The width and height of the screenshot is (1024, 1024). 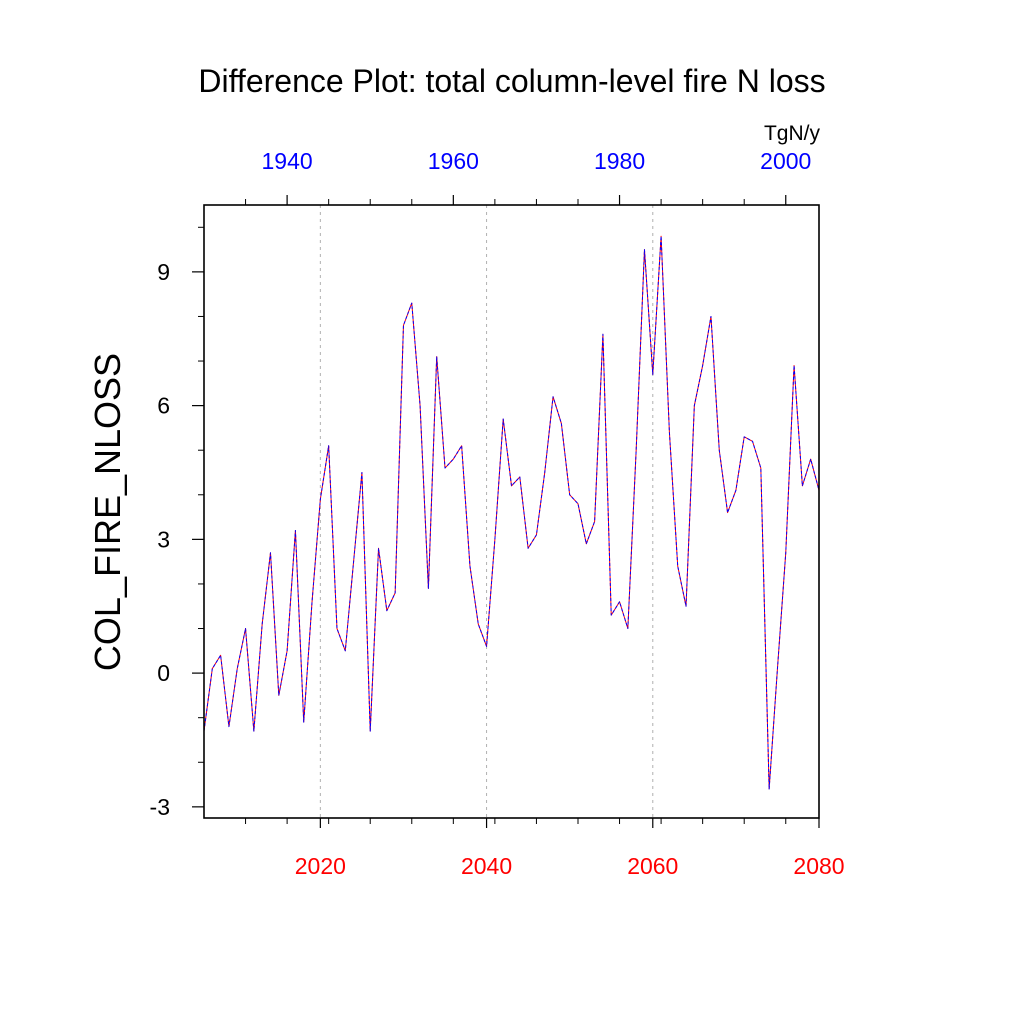 I want to click on x-top-tick-label: 1980, so click(x=619, y=161).